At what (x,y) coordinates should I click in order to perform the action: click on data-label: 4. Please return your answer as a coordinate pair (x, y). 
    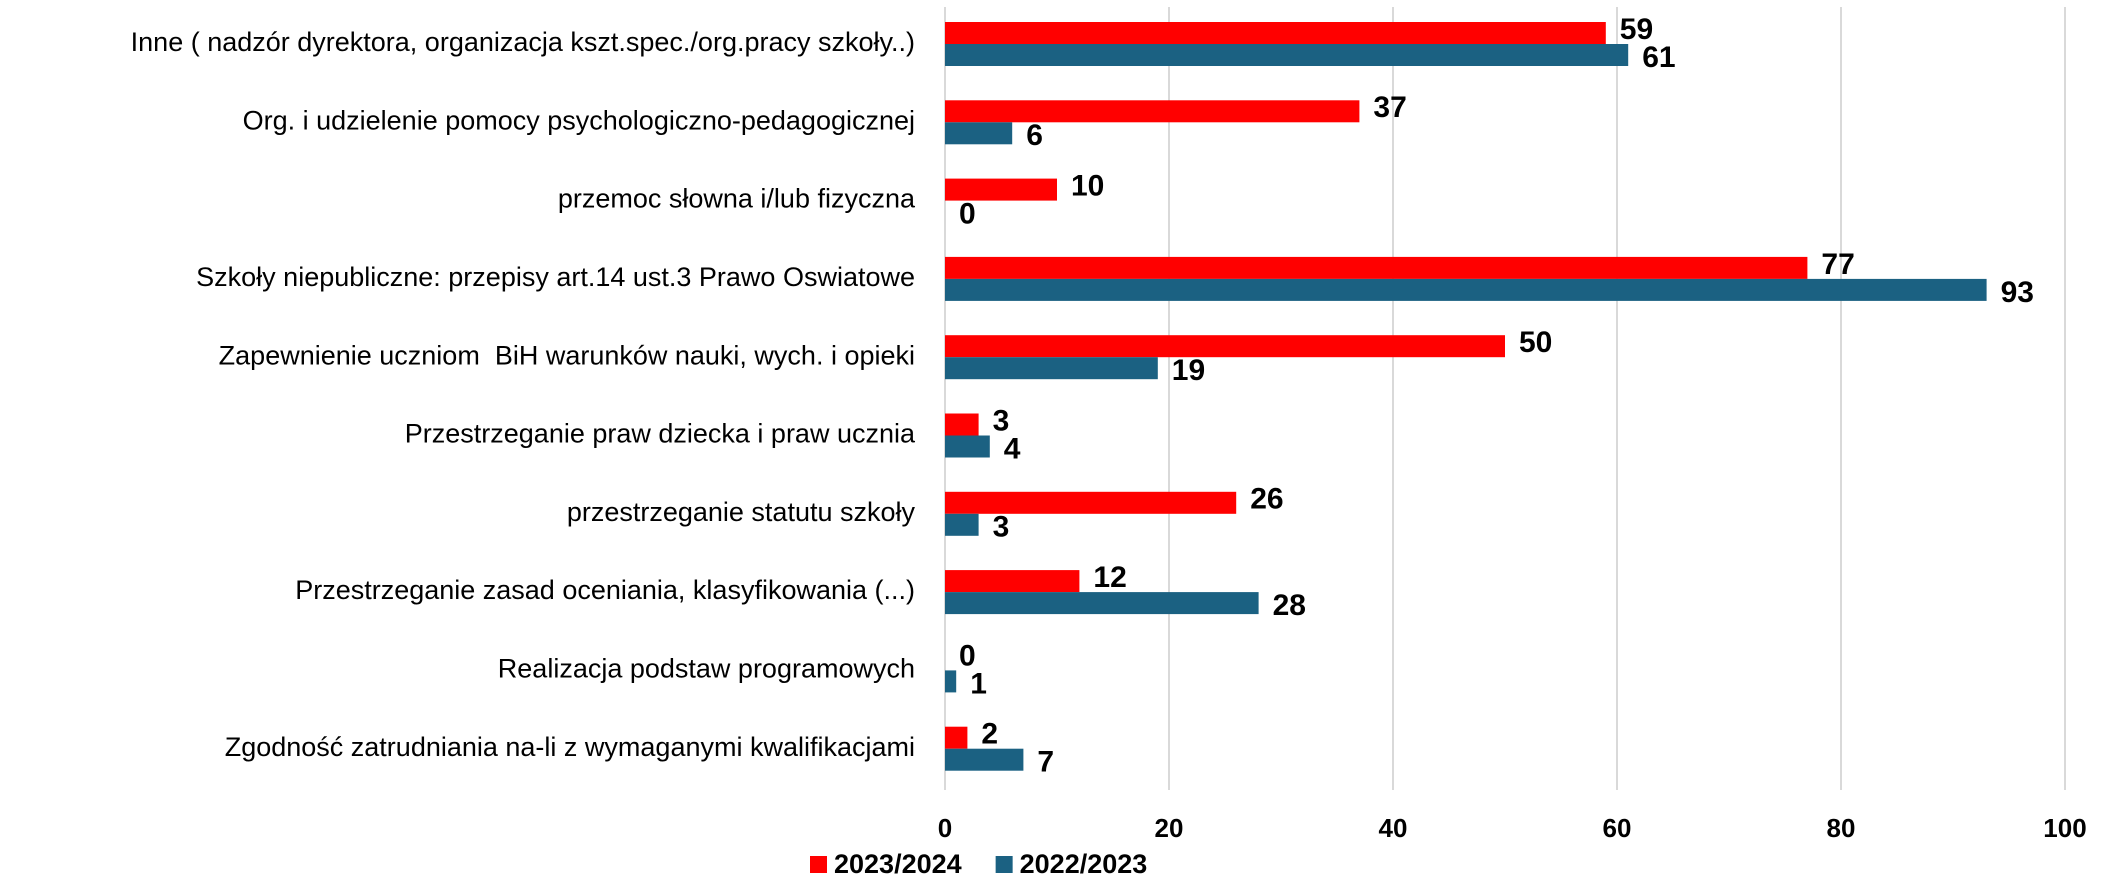
    Looking at the image, I should click on (1012, 448).